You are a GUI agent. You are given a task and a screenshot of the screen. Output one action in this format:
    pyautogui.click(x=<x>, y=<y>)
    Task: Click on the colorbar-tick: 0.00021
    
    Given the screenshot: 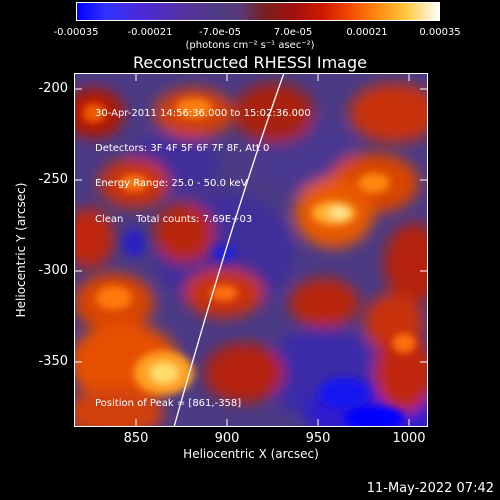 What is the action you would take?
    pyautogui.click(x=367, y=32)
    